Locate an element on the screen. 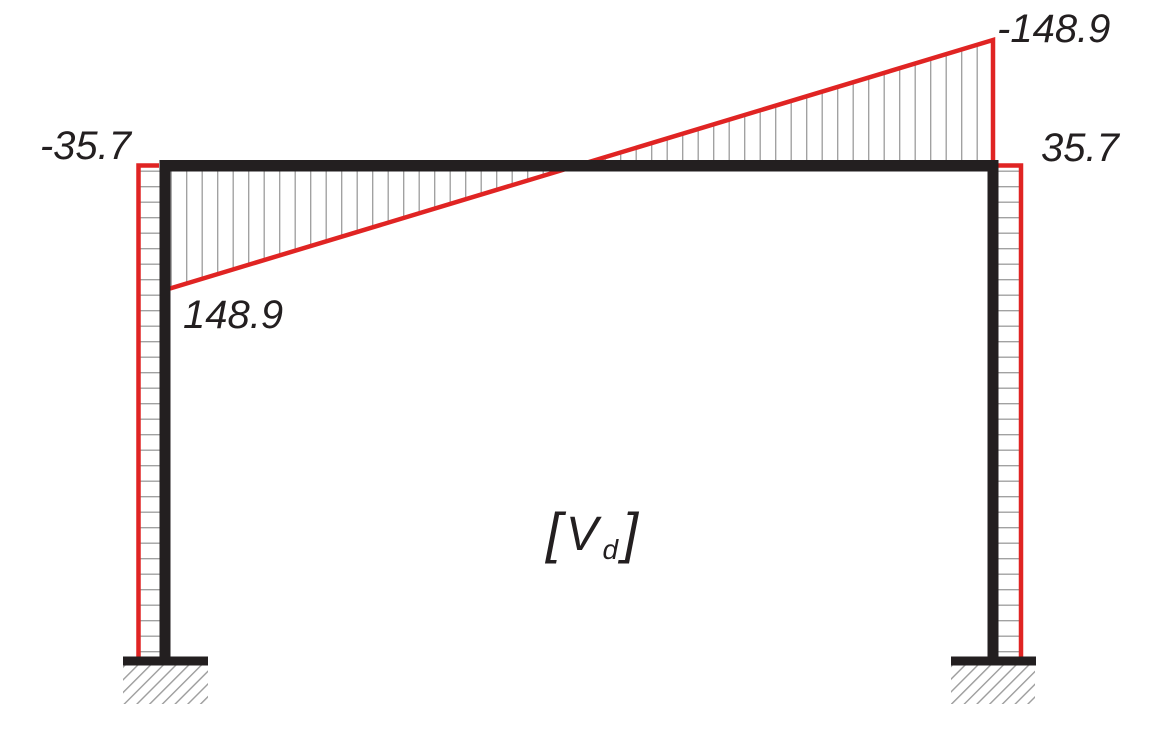 The width and height of the screenshot is (1159, 745). diagram-title: [ V d ] is located at coordinates (592, 533).